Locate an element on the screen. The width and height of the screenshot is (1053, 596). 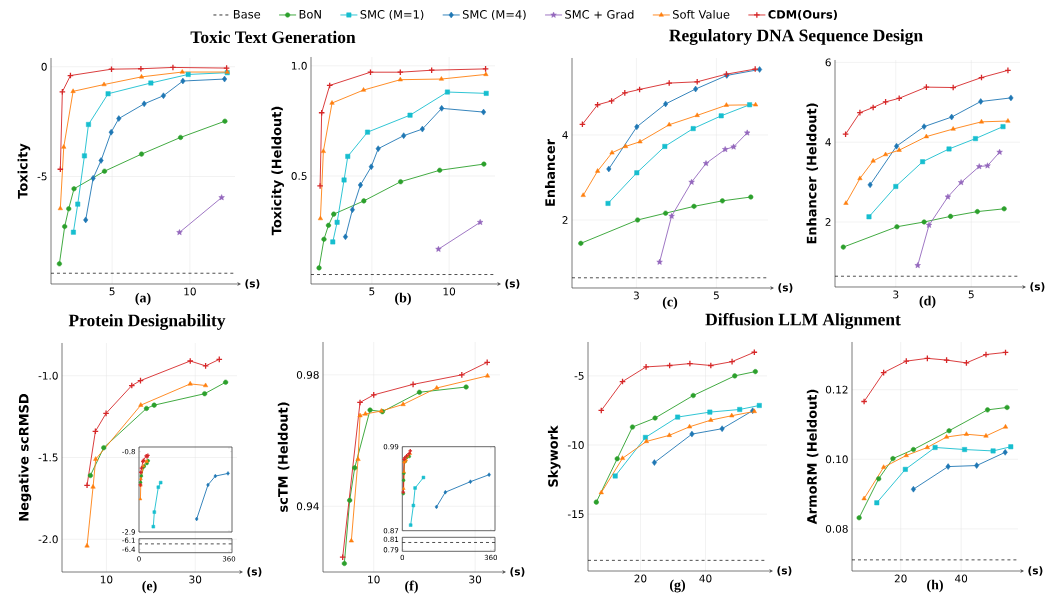
y-tick-label: -1.5 is located at coordinates (48, 457).